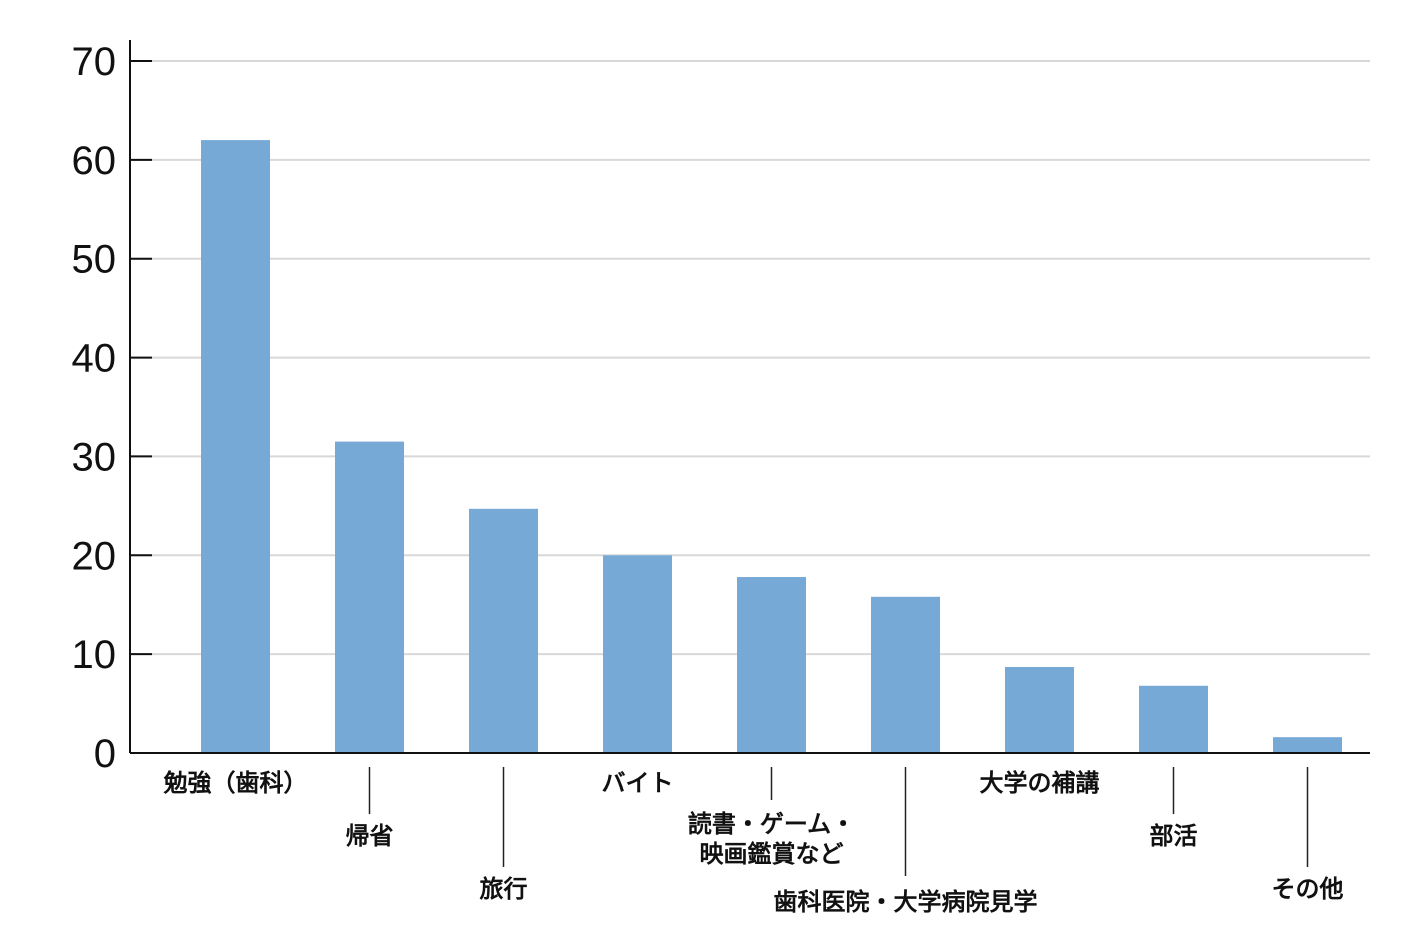 The height and width of the screenshot is (943, 1412). I want to click on x-category-label-line: 勉強（歯科）, so click(235, 783).